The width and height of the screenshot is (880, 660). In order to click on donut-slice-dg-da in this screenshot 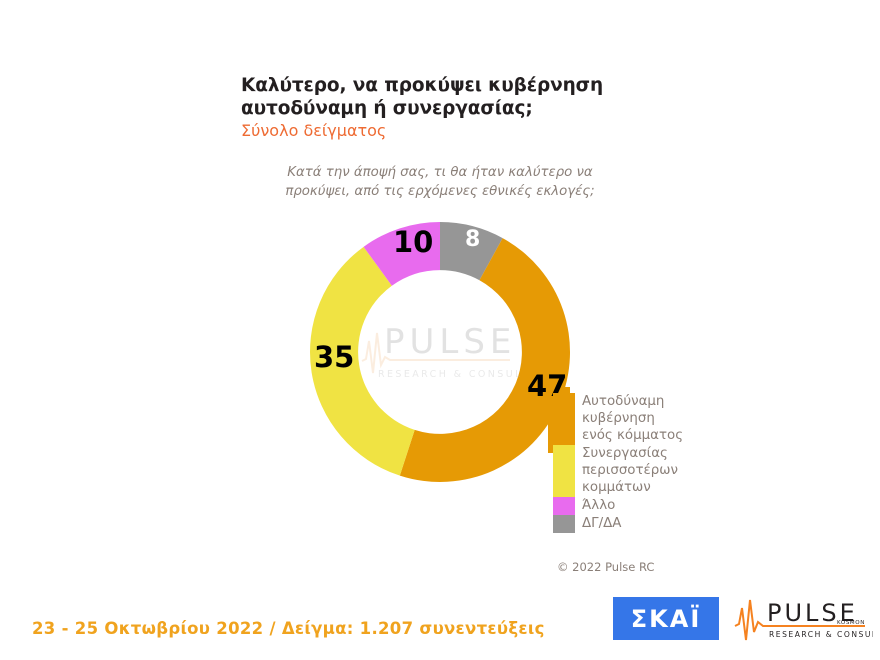, I will do `click(471, 251)`.